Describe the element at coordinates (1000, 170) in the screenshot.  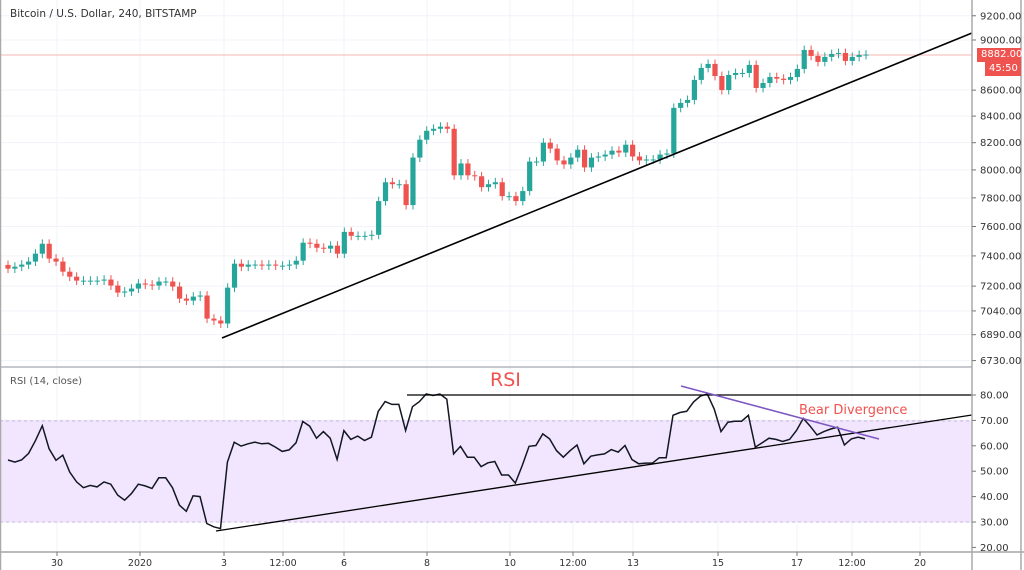
I see `price-tick-label: 8000.00` at that location.